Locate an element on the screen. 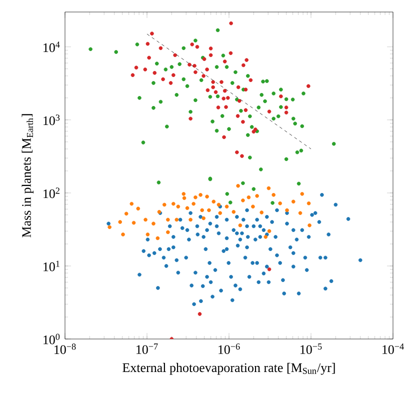  y-tick-label: 10$^{1}$ is located at coordinates (52, 266).